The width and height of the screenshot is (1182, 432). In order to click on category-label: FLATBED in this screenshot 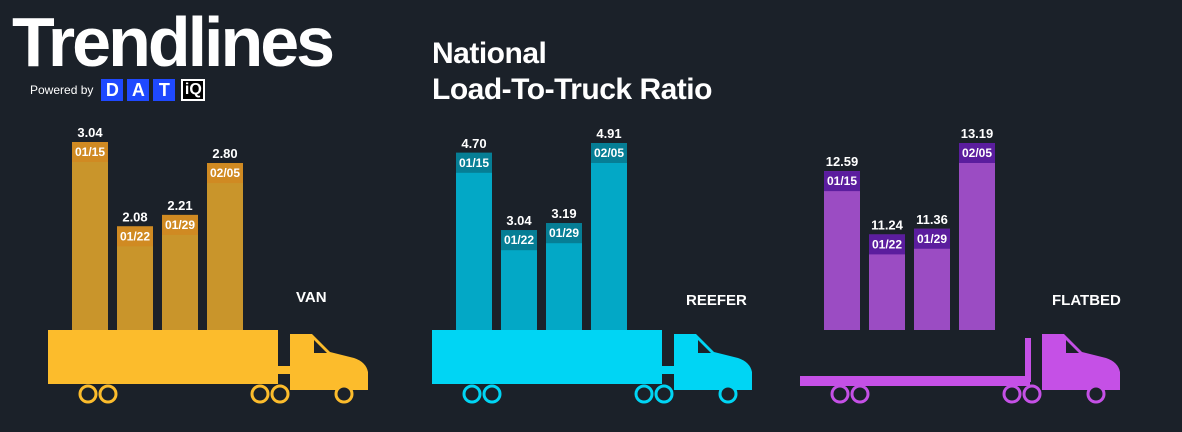, I will do `click(1086, 300)`.